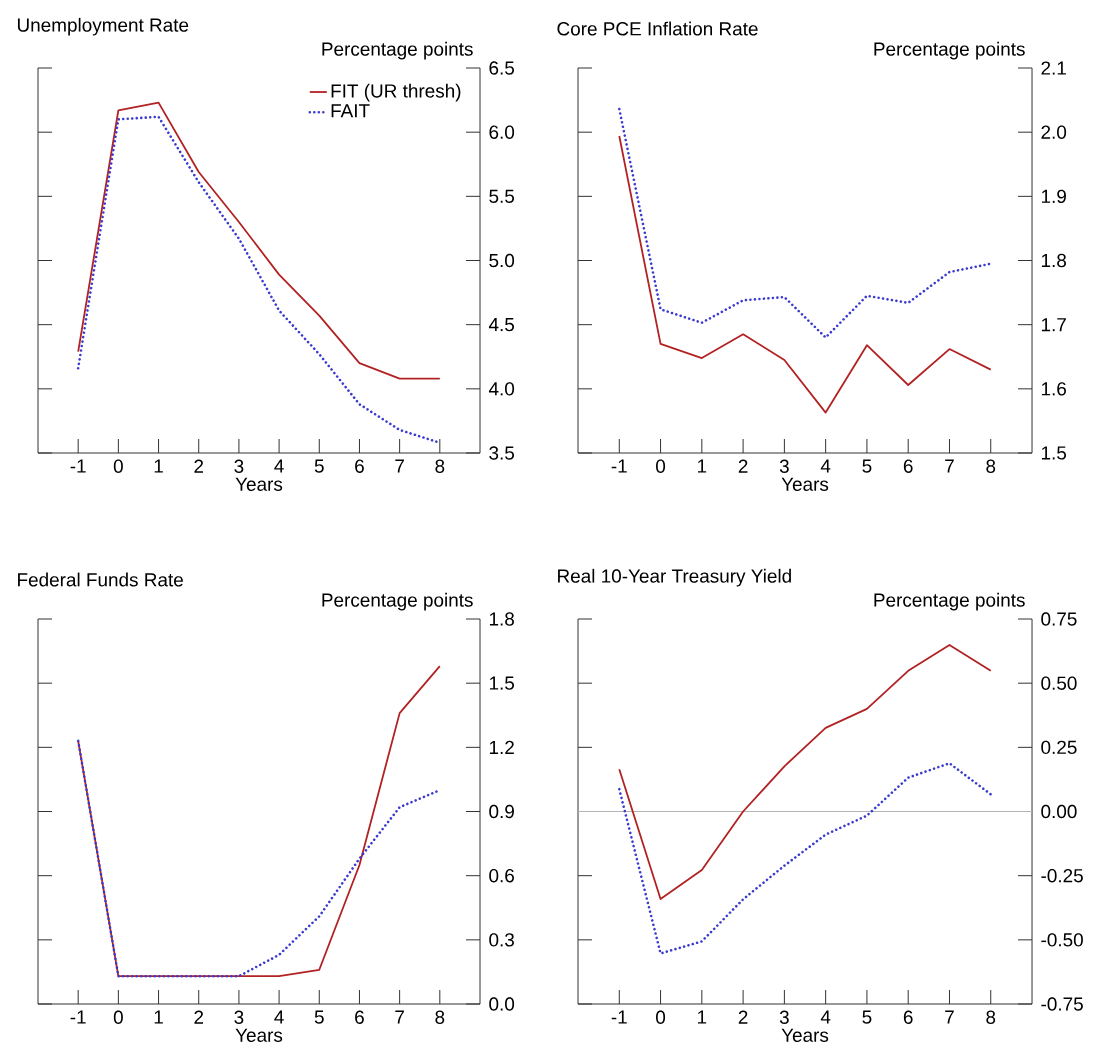 Image resolution: width=1097 pixels, height=1057 pixels. Describe the element at coordinates (674, 577) in the screenshot. I see `chart-title: Real 10-Year Treasury Yield` at that location.